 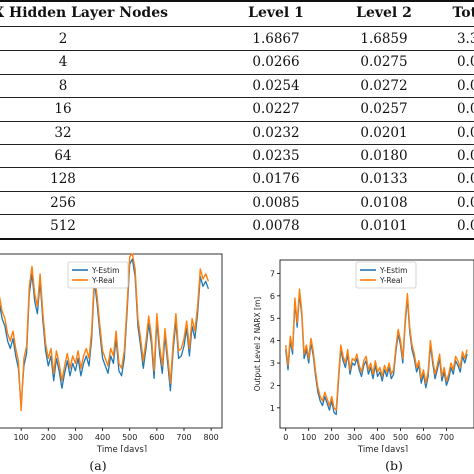 I want to click on row-level1-cell: 0.0078, so click(x=276, y=226).